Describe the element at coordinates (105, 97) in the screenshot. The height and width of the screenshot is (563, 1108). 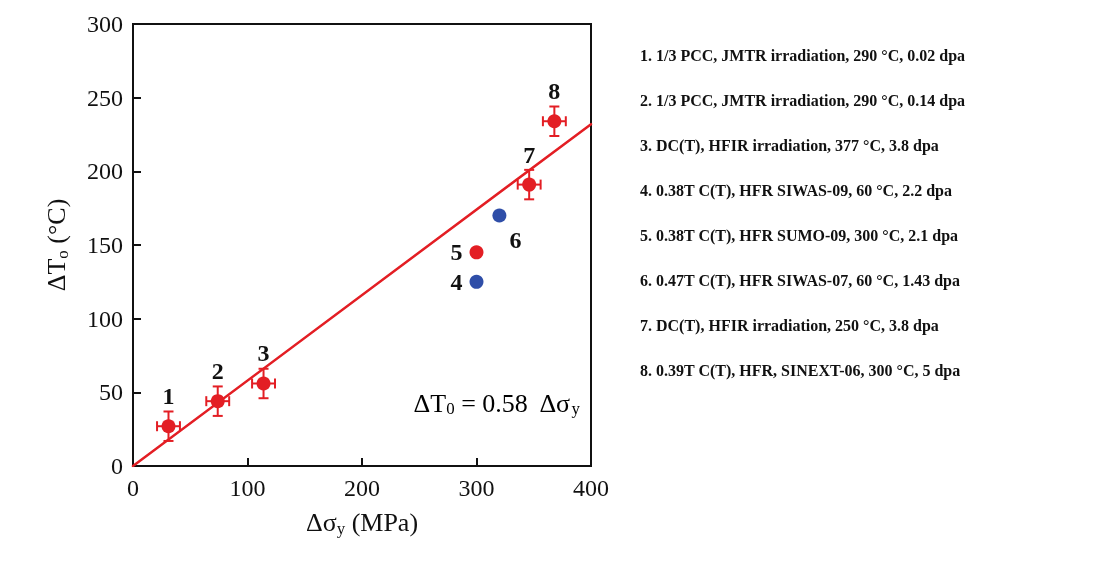
I see `y-tick-label: 250` at that location.